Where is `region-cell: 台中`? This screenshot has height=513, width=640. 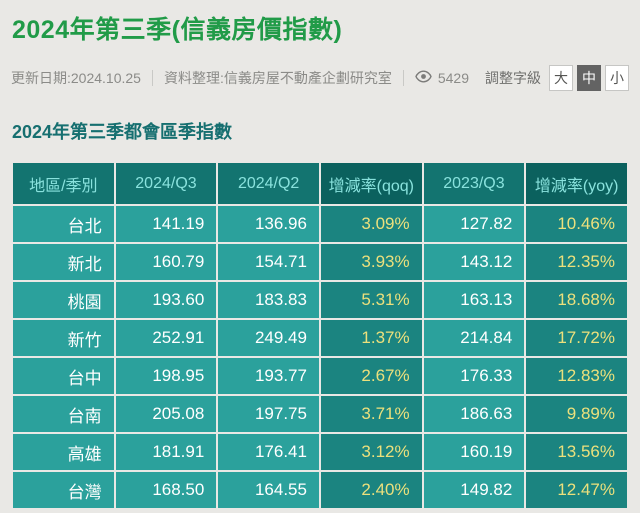
region-cell: 台中 is located at coordinates (63, 376).